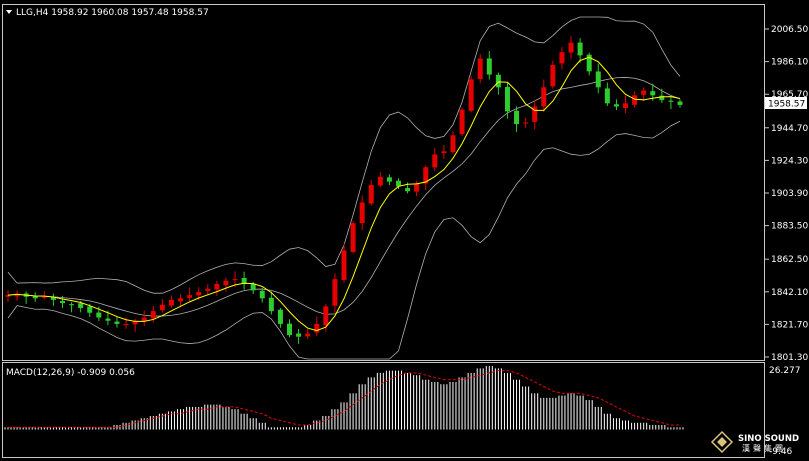  I want to click on chart-header: LLG,H4 1958.92 1960.08 1957.48 1958.57, so click(112, 13).